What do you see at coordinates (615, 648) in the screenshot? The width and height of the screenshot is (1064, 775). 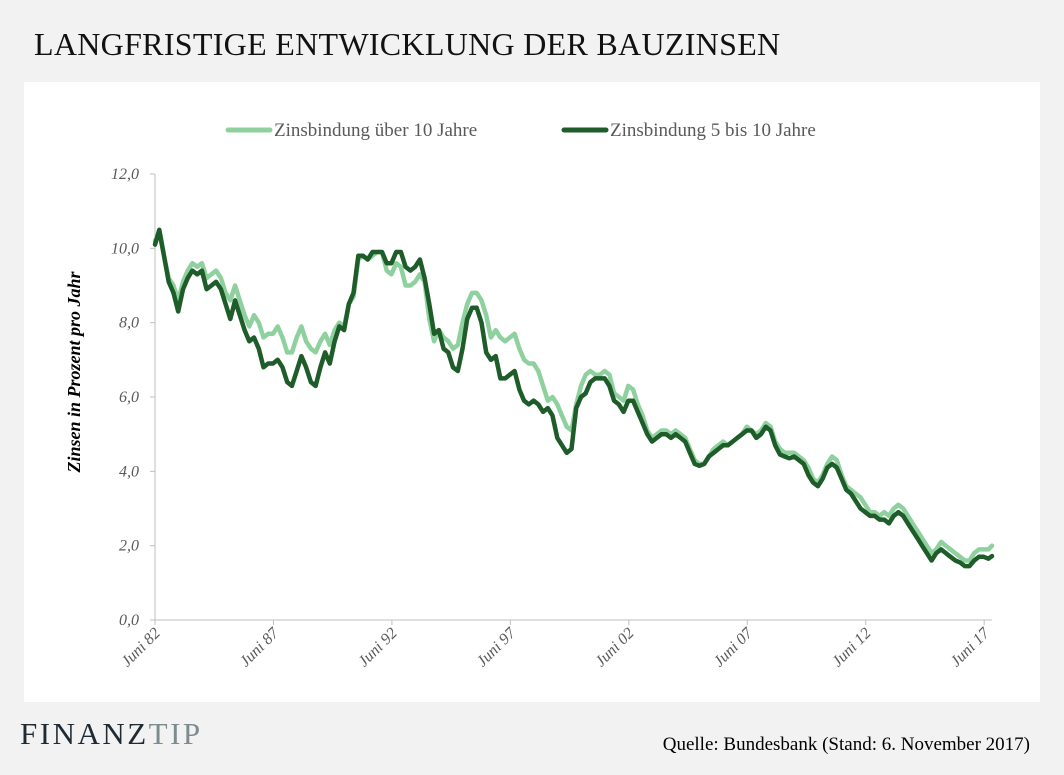 I see `x-tick-label: Juni 02` at bounding box center [615, 648].